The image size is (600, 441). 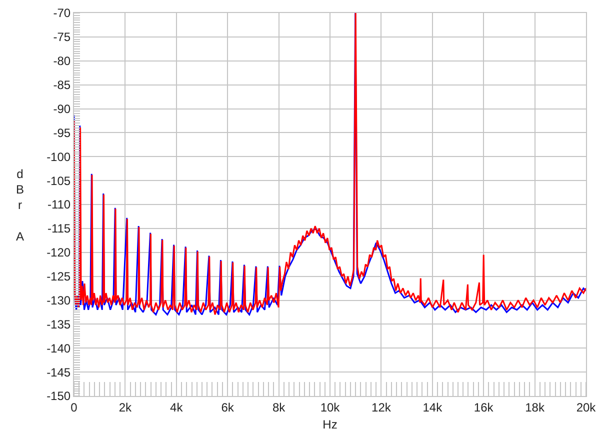 I want to click on text: dBr A, so click(x=20, y=205).